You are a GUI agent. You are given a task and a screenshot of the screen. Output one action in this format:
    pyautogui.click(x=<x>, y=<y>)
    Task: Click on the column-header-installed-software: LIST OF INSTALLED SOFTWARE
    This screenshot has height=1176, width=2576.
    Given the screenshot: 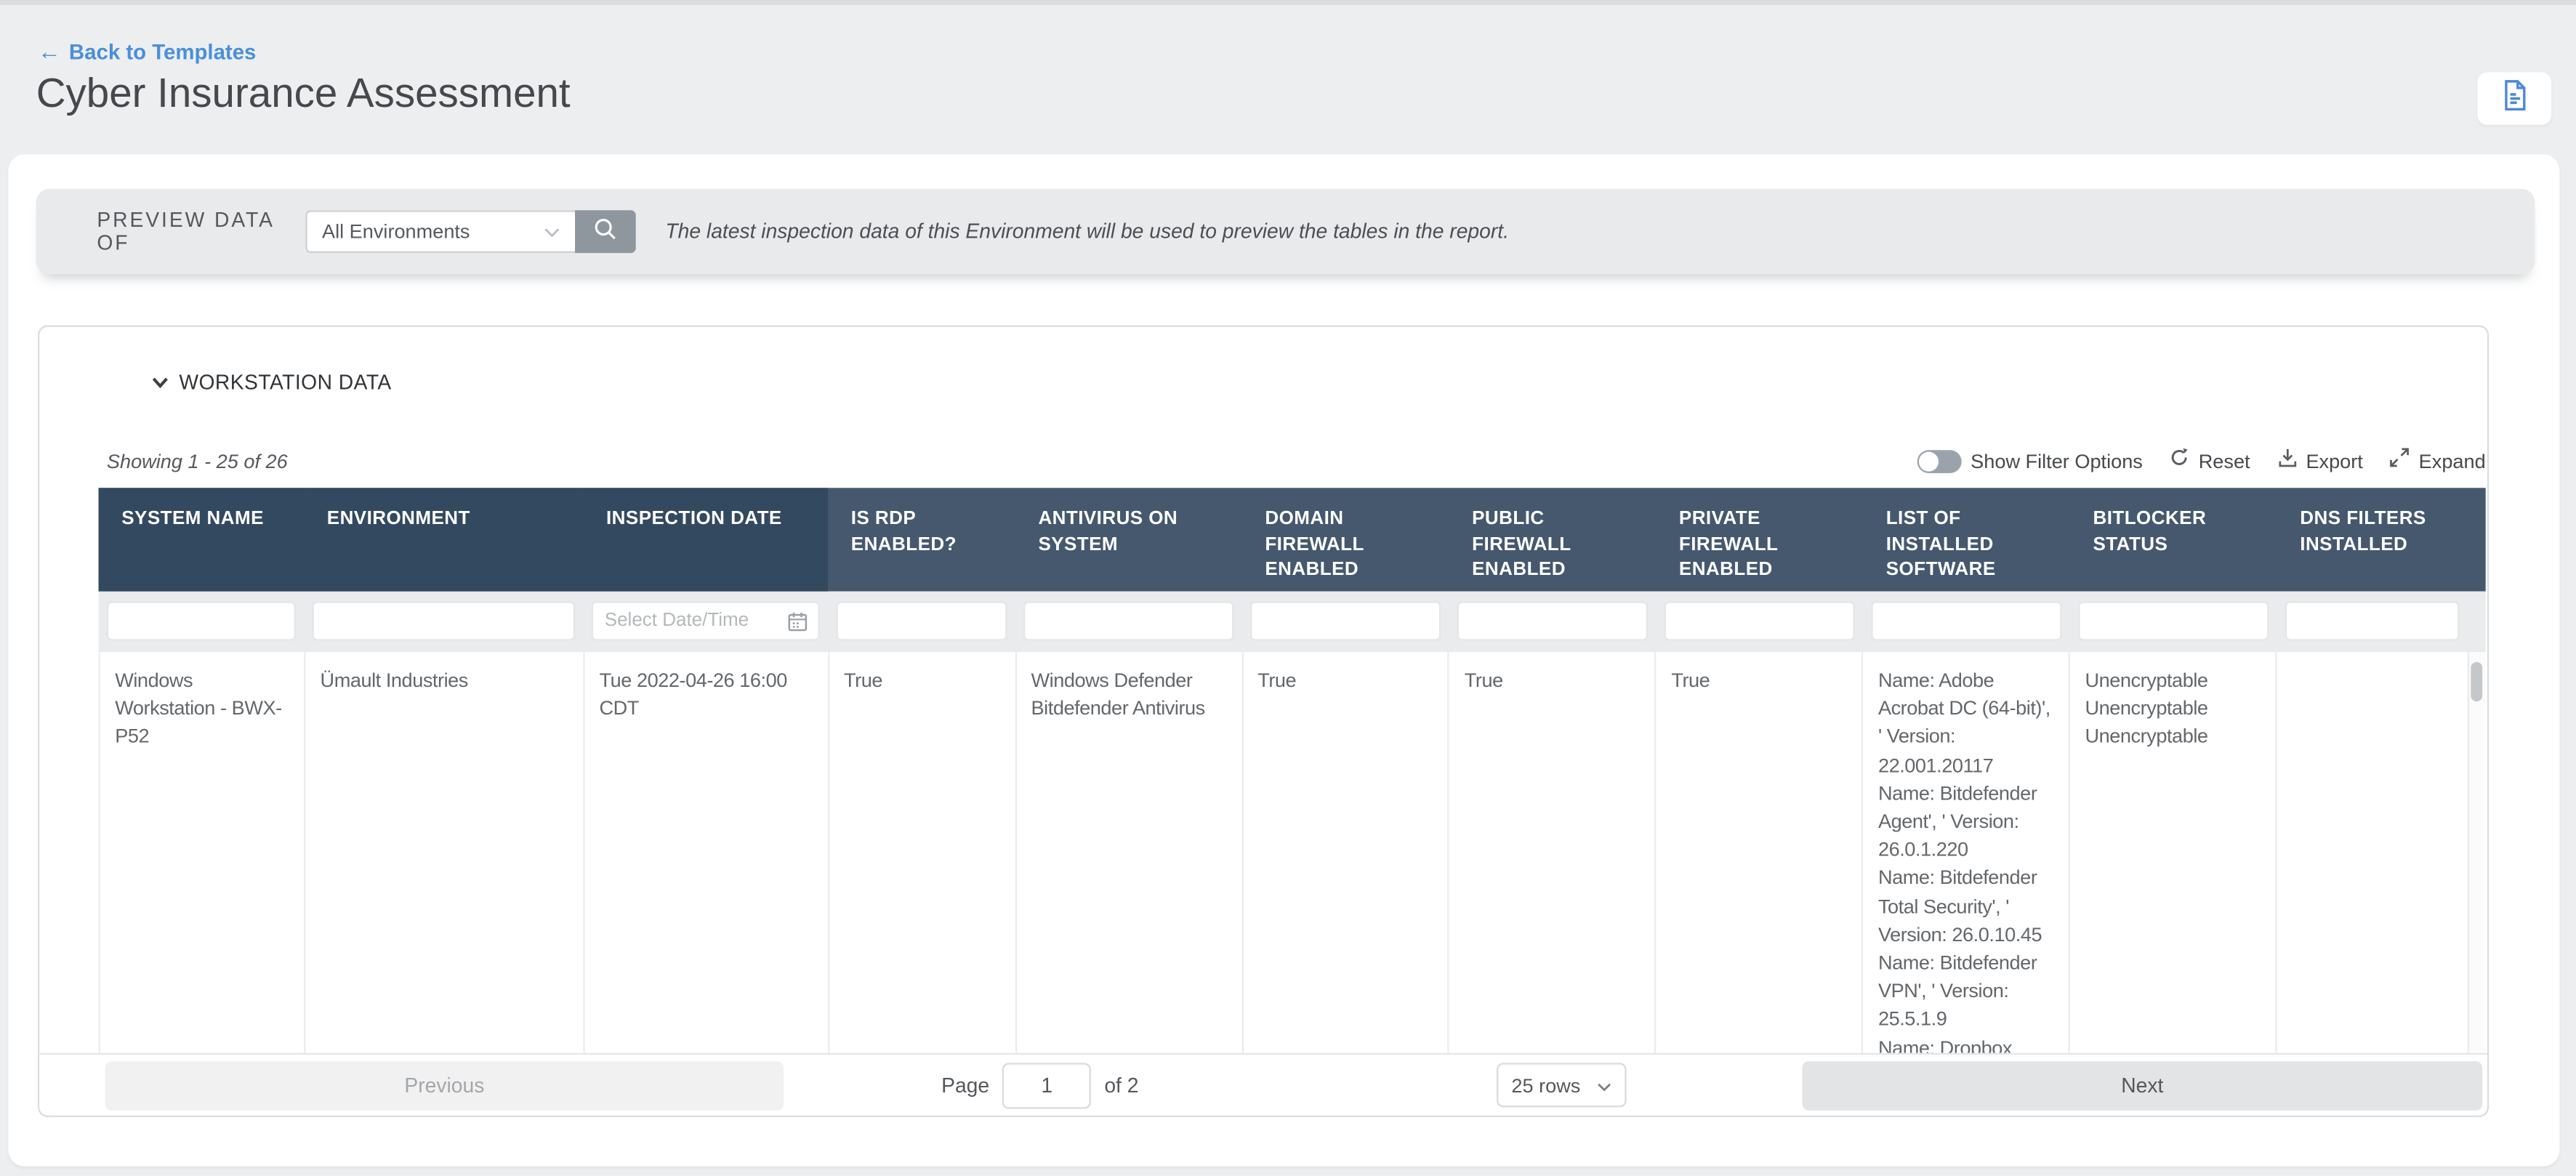 What is the action you would take?
    pyautogui.click(x=1940, y=545)
    